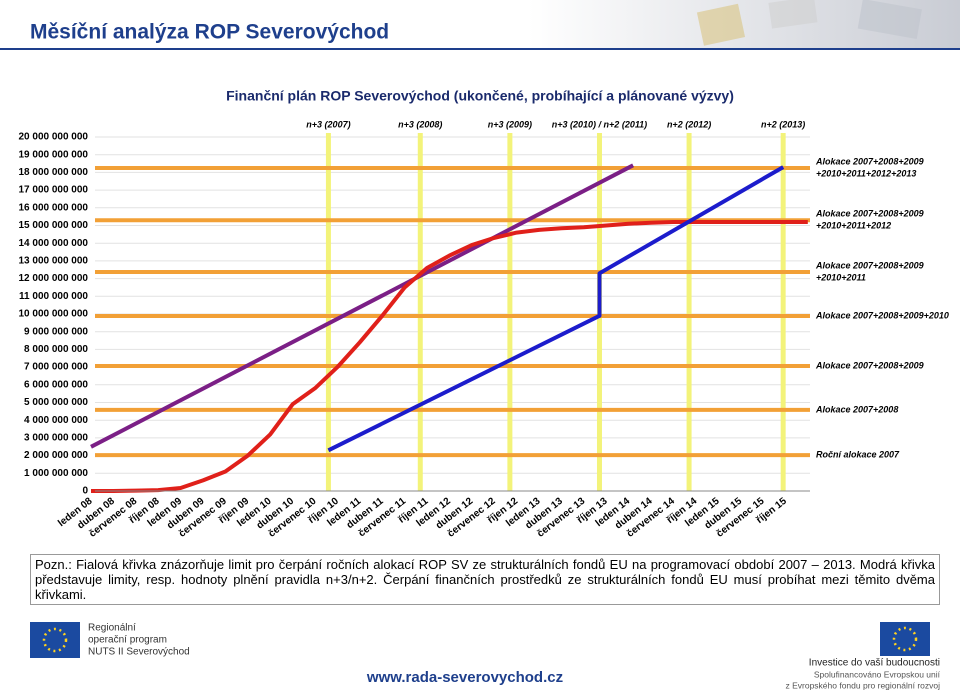 This screenshot has height=692, width=960. What do you see at coordinates (841, 277) in the screenshot?
I see `allocation-label: +2010+2011` at bounding box center [841, 277].